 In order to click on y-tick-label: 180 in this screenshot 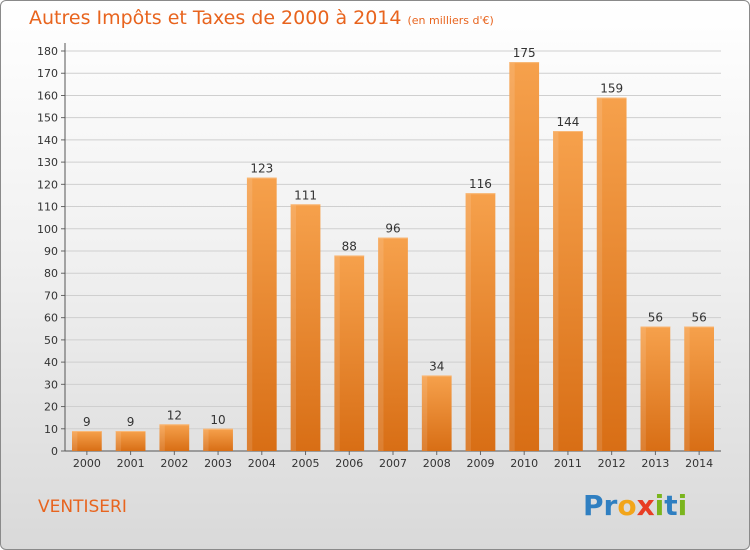, I will do `click(47, 51)`.